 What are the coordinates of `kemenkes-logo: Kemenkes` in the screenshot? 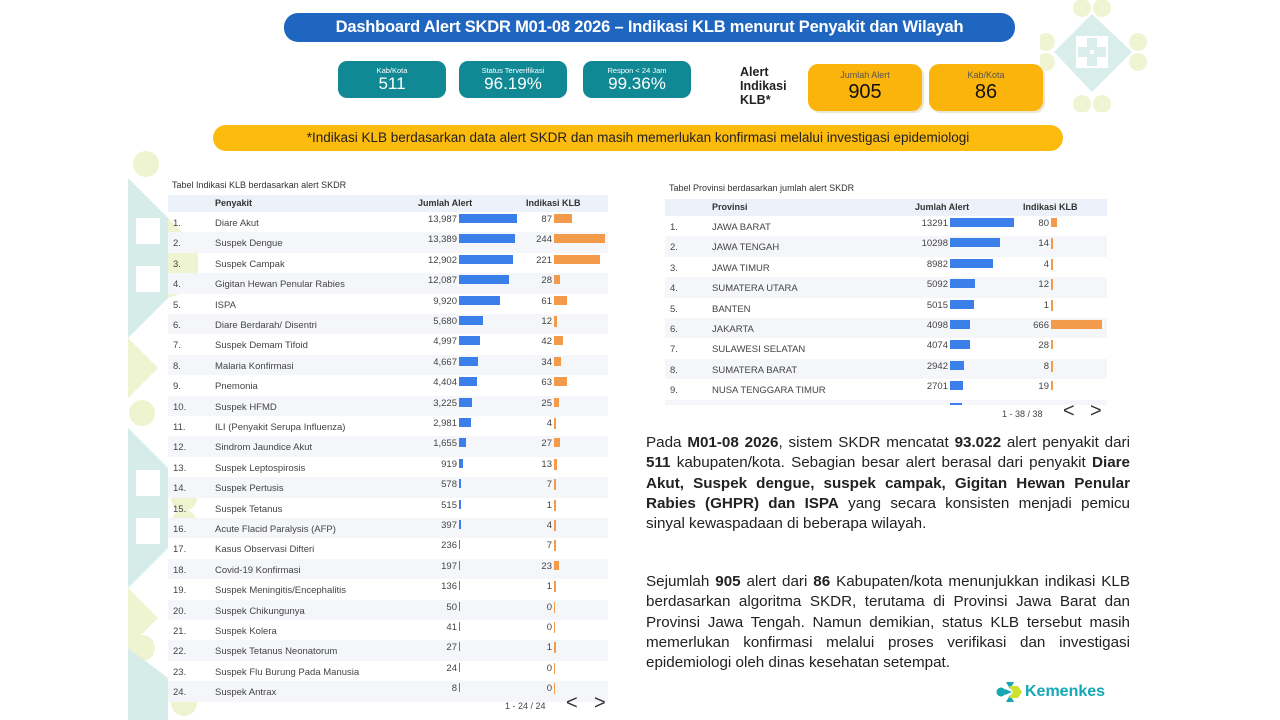 It's located at (1050, 692).